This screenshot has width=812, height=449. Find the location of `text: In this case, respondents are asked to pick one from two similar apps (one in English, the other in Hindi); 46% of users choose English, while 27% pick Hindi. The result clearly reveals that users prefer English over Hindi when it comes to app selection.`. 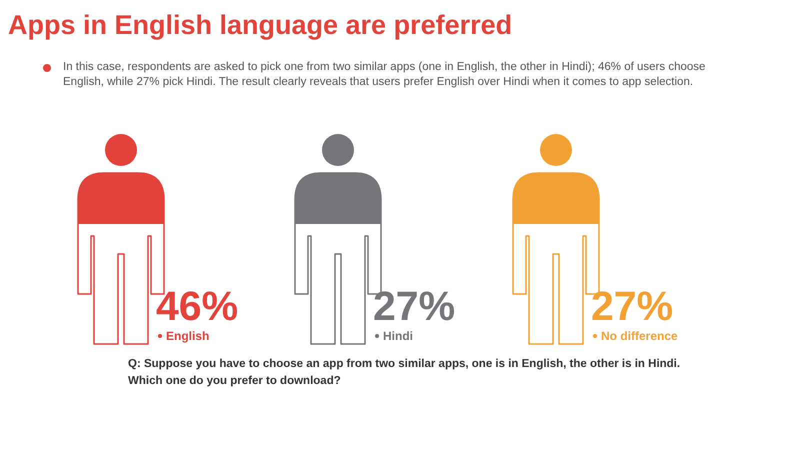

text: In this case, respondents are asked to pick one from two similar apps (one in English, the other in Hindi); 46% of users choose English, while 27% pick Hindi. The result clearly reveals that users prefer English over Hindi when it comes to app selection. is located at coordinates (384, 75).